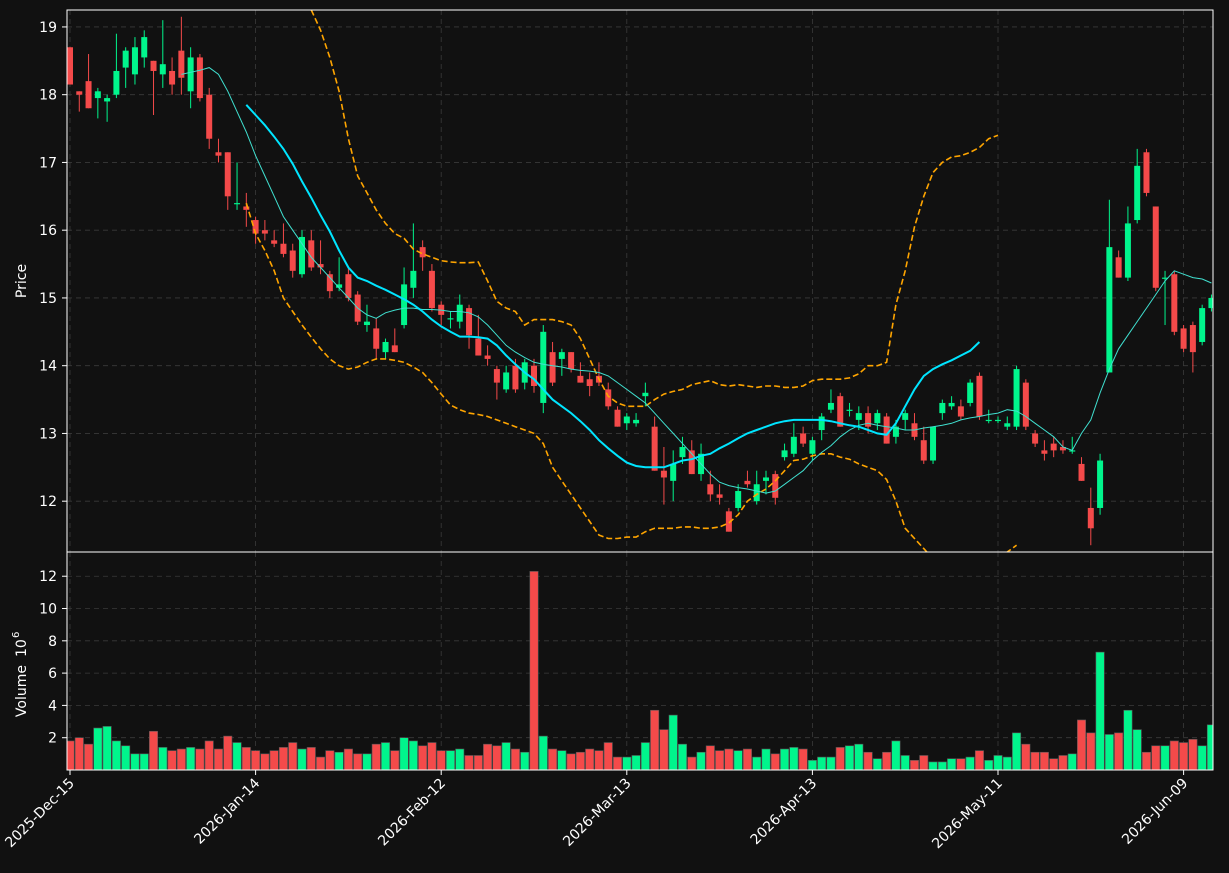  What do you see at coordinates (48, 367) in the screenshot?
I see `price-tick-label: 14` at bounding box center [48, 367].